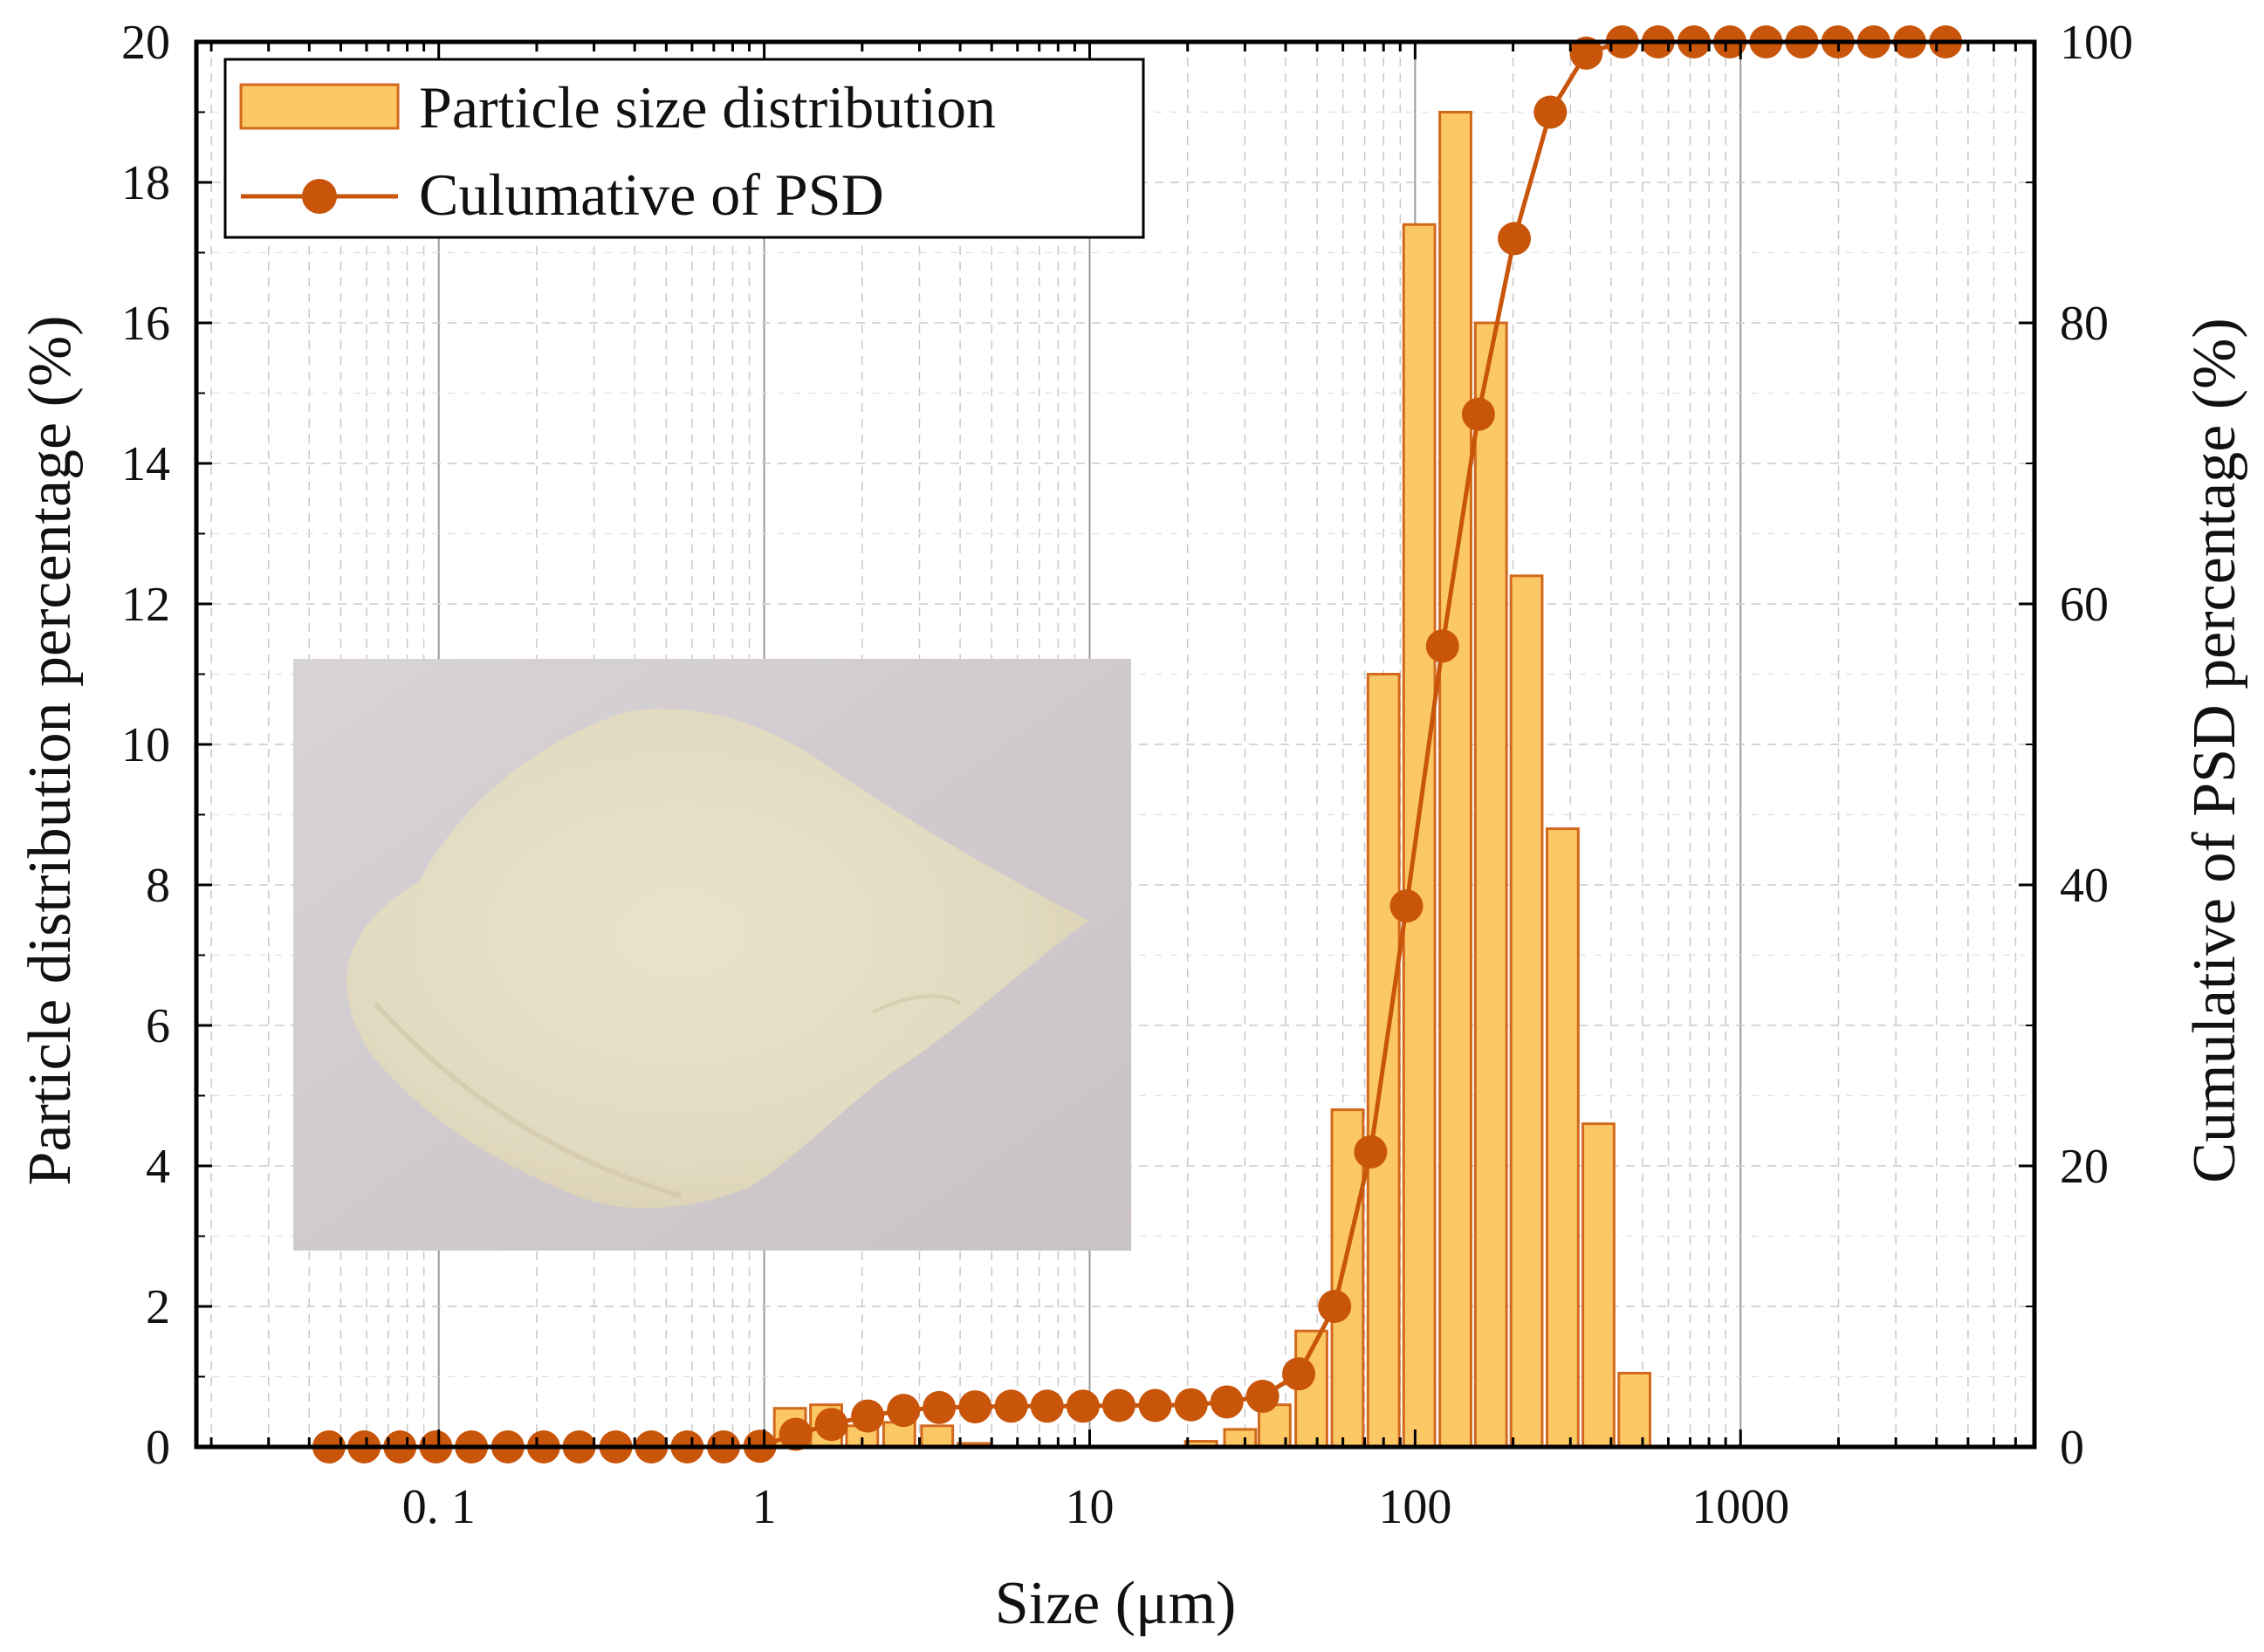 The height and width of the screenshot is (1652, 2264). What do you see at coordinates (1089, 1507) in the screenshot?
I see `x-tick-label: 10` at bounding box center [1089, 1507].